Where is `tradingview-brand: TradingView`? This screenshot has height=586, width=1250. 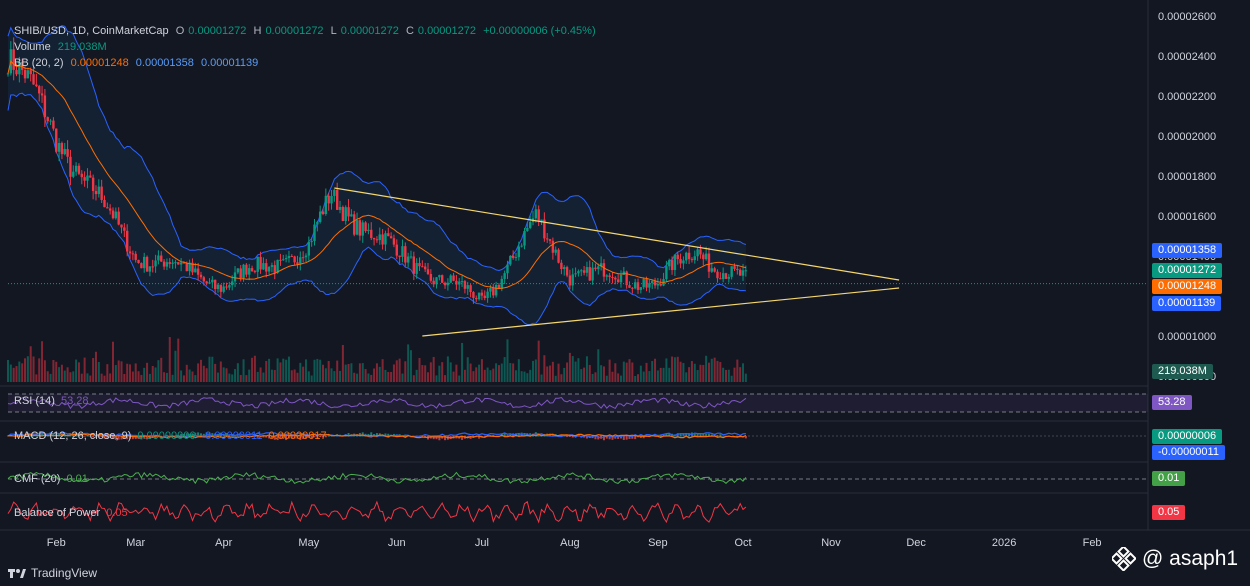
tradingview-brand: TradingView is located at coordinates (52, 573).